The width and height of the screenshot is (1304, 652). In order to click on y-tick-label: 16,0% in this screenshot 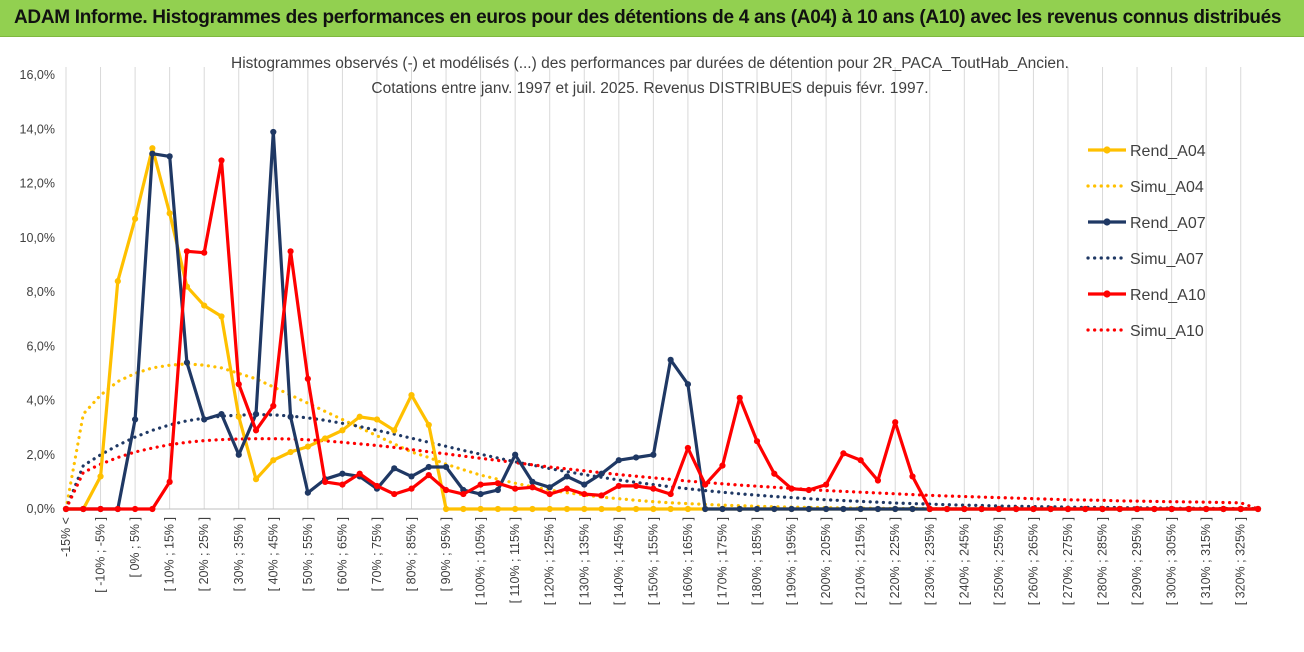, I will do `click(37, 75)`.